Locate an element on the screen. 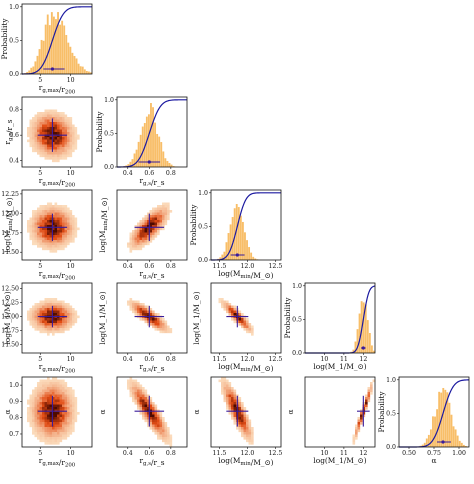 The height and width of the screenshot is (484, 474). y-tick-label: 11.50 is located at coordinates (10, 345).